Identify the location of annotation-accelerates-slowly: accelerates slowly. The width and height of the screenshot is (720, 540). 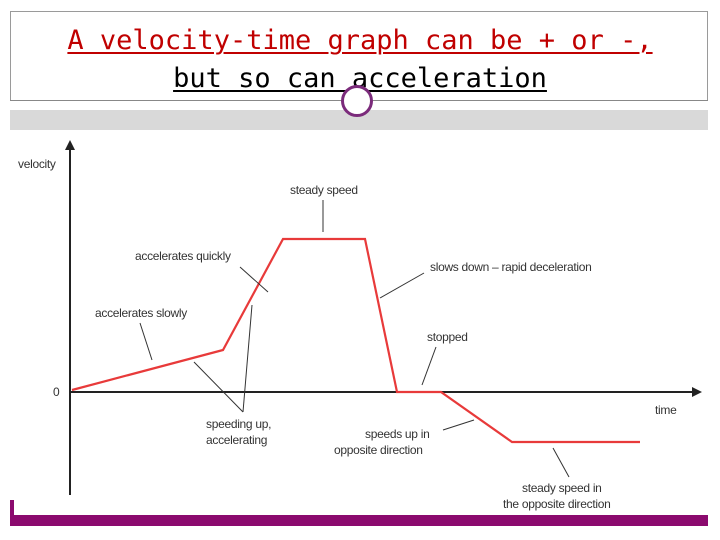
(141, 313).